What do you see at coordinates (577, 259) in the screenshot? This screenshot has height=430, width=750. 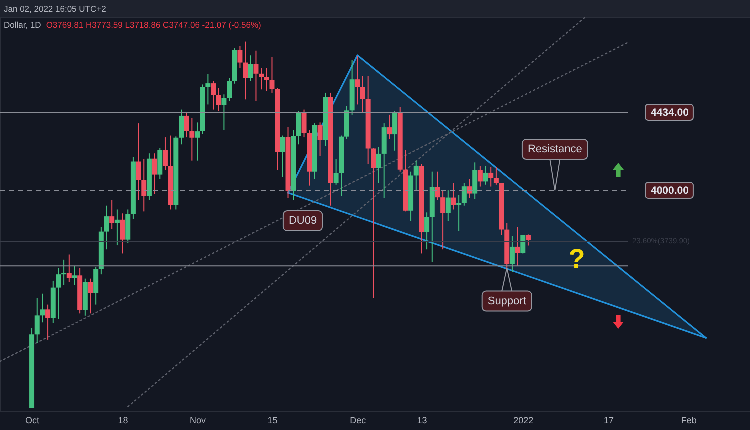 I see `annotation: ?` at bounding box center [577, 259].